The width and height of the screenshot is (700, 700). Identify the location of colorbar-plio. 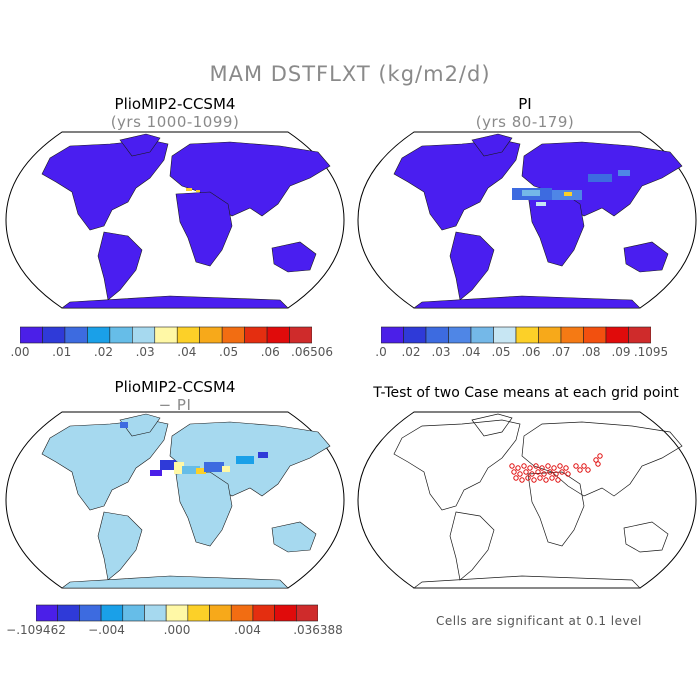
(166, 335).